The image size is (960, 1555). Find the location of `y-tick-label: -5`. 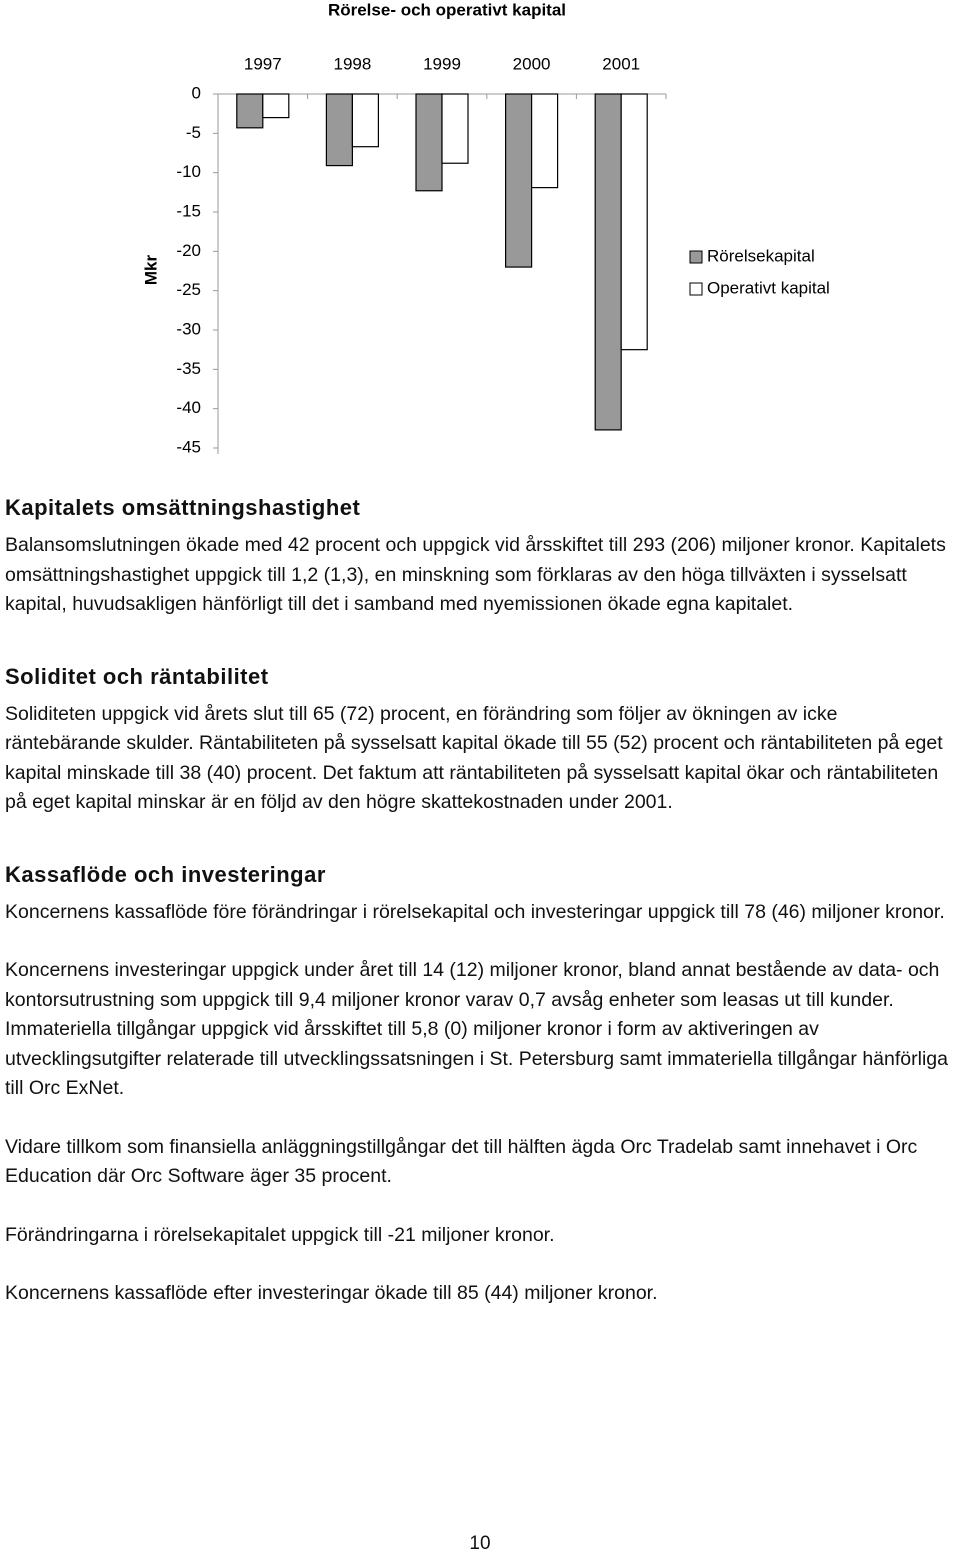

y-tick-label: -5 is located at coordinates (193, 132).